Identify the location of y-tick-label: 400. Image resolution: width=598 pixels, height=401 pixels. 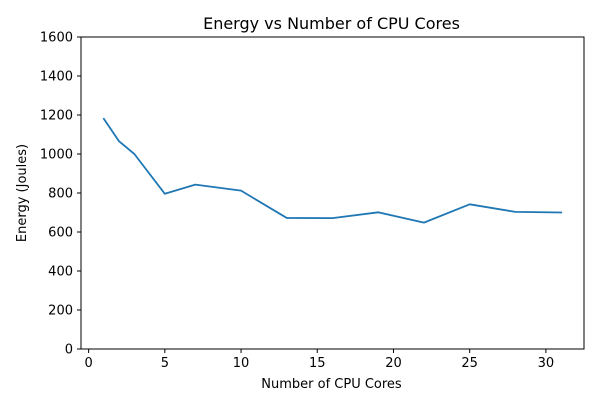
(60, 272).